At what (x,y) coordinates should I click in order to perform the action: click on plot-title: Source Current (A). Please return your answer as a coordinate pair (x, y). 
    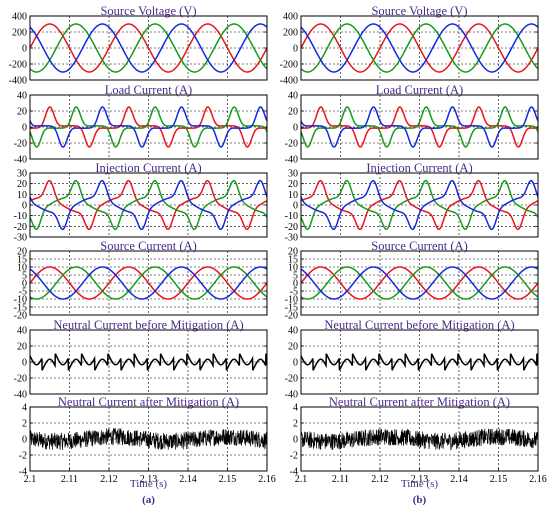
    Looking at the image, I should click on (148, 246).